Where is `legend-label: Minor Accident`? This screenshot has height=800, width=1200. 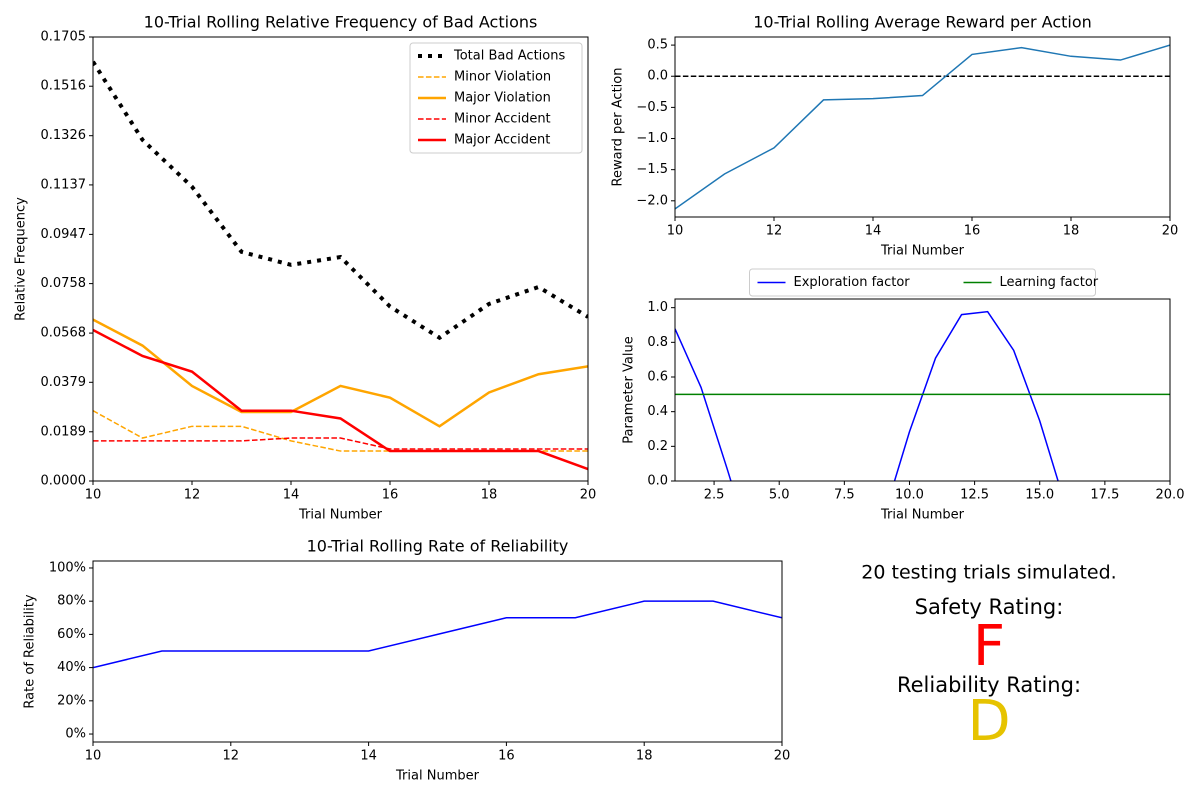
legend-label: Minor Accident is located at coordinates (502, 119).